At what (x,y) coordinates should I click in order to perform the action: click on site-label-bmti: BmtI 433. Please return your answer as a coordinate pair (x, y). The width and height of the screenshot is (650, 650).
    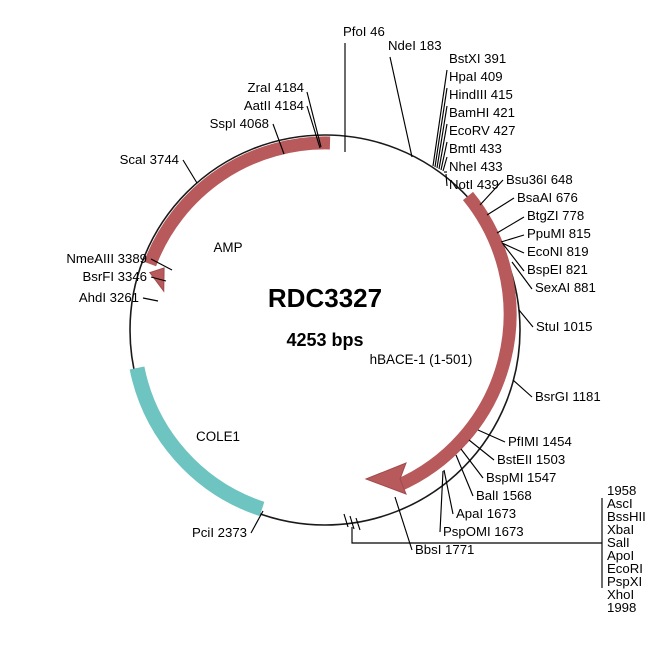
    Looking at the image, I should click on (475, 148).